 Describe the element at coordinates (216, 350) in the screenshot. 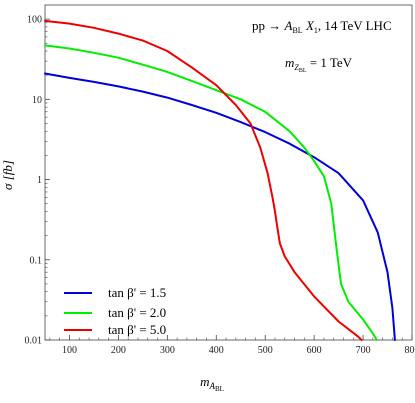

I see `x-tick-label: 400` at that location.